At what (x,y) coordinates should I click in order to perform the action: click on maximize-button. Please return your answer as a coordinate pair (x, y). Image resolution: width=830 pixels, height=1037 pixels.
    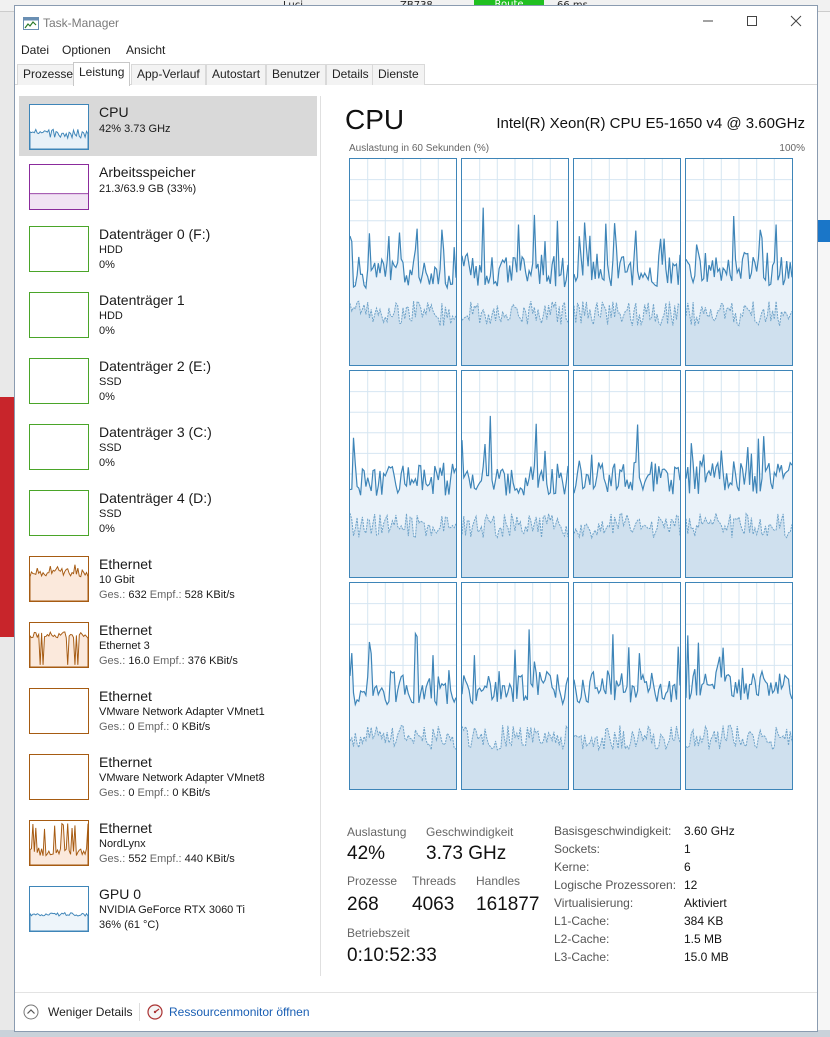
    Looking at the image, I should click on (752, 23).